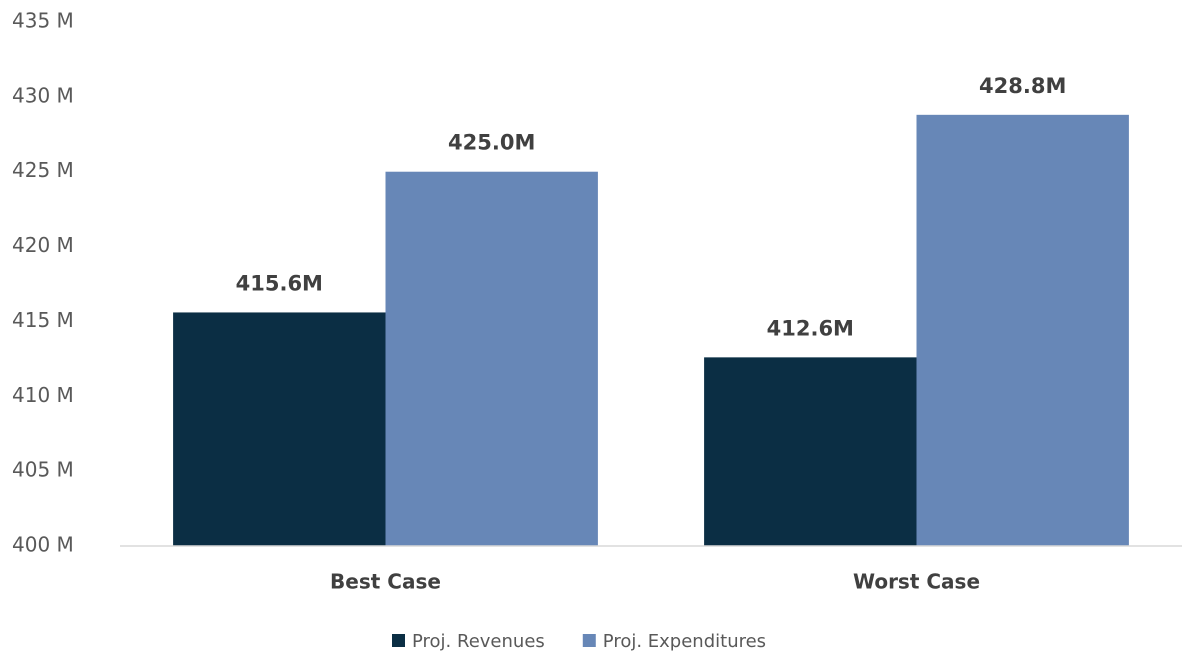 This screenshot has height=657, width=1182. Describe the element at coordinates (43, 95) in the screenshot. I see `y-tick-label: 430 M` at that location.